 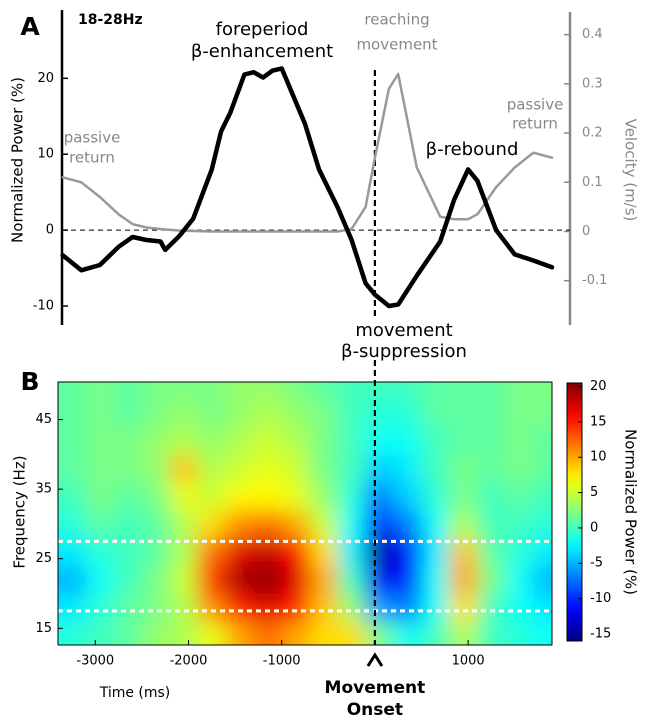 I want to click on x-tick-label: -1000, so click(x=282, y=661).